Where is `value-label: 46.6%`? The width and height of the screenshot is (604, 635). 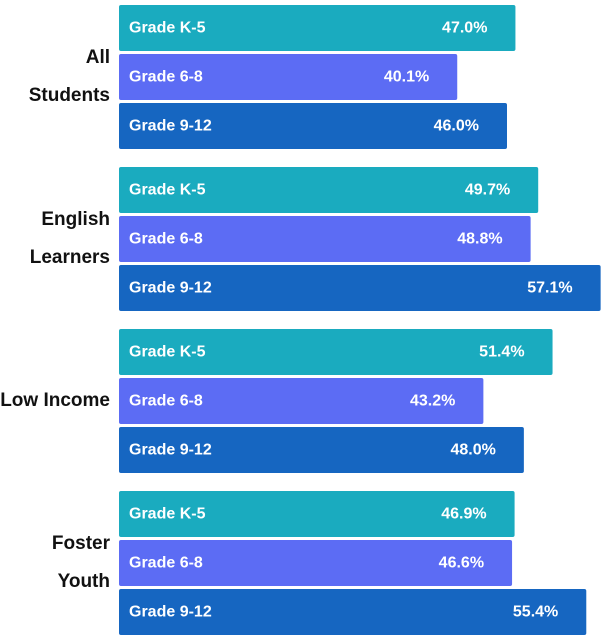
value-label: 46.6% is located at coordinates (461, 563).